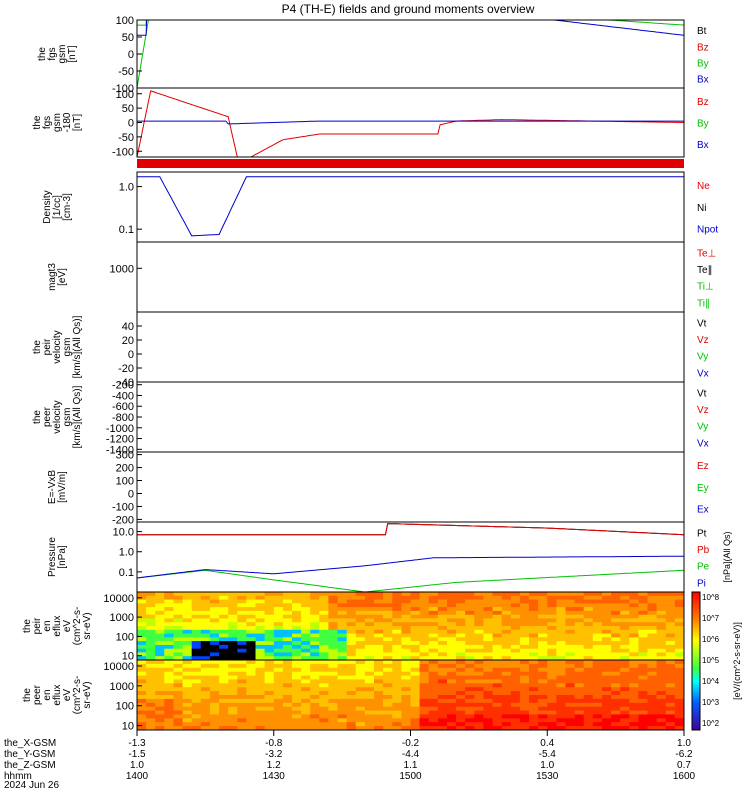 Image resolution: width=750 pixels, height=800 pixels. I want to click on ephem-value: -0.2, so click(411, 743).